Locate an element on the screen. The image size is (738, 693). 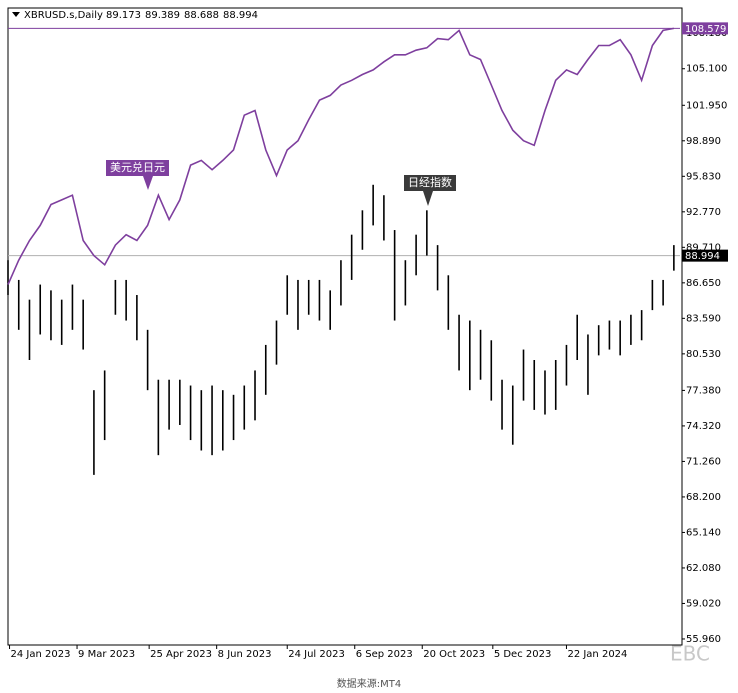
watermark: EBC is located at coordinates (690, 654).